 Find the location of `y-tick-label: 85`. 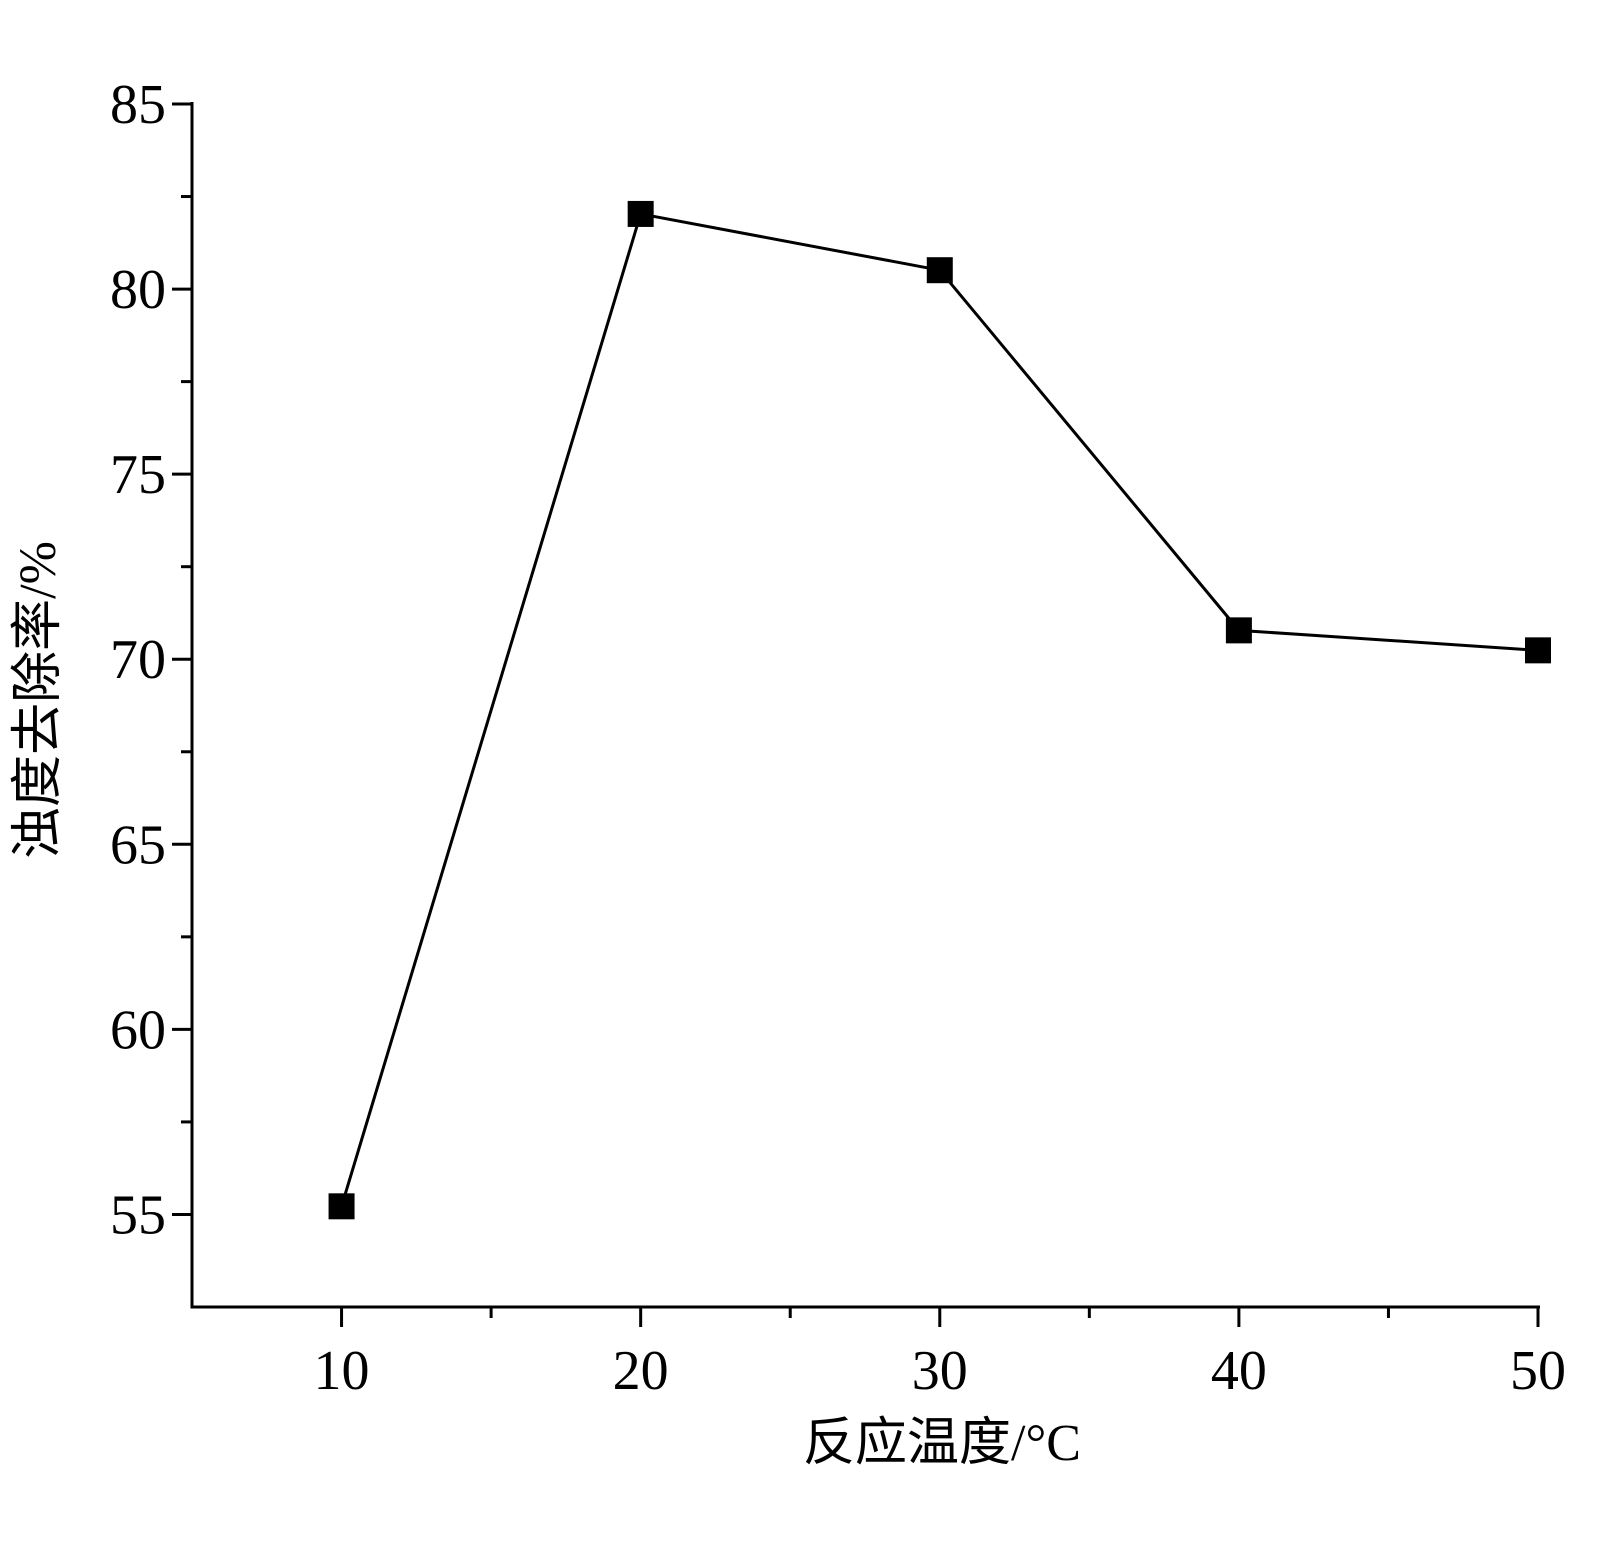

y-tick-label: 85 is located at coordinates (138, 105).